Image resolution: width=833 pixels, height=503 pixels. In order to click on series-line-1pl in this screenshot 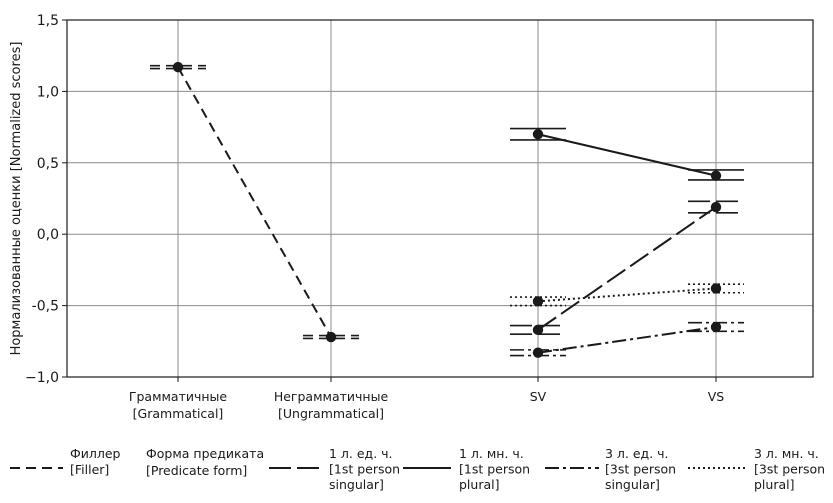, I will do `click(627, 155)`.